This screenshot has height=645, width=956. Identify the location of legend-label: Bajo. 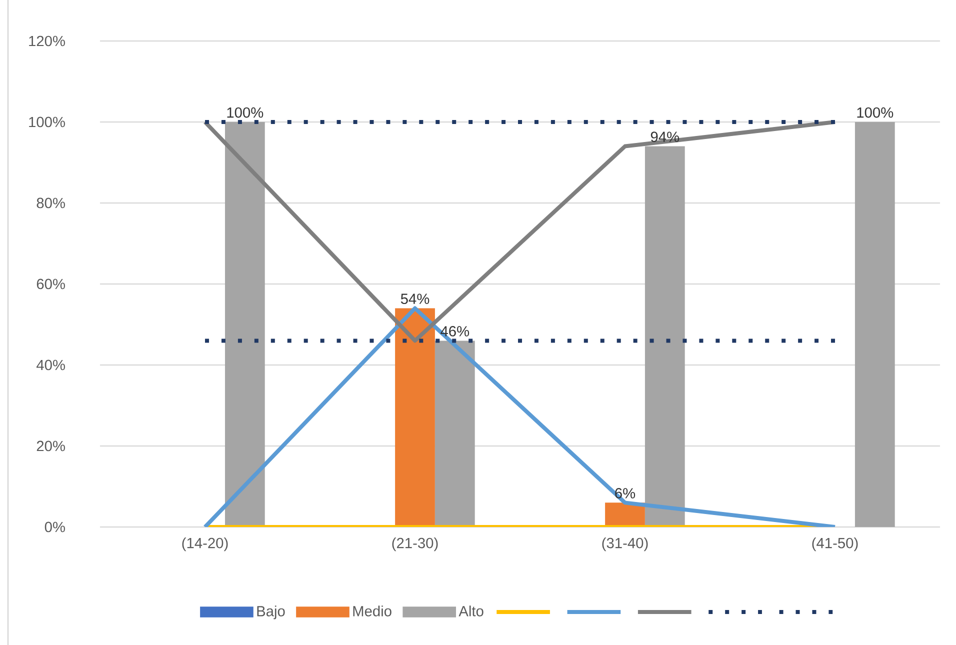
(271, 613).